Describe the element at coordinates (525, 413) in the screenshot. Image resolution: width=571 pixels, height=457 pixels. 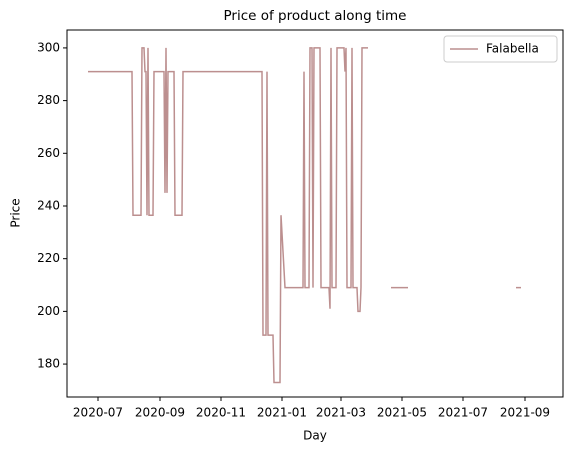
I see `x-tick-label: 2021-09` at that location.